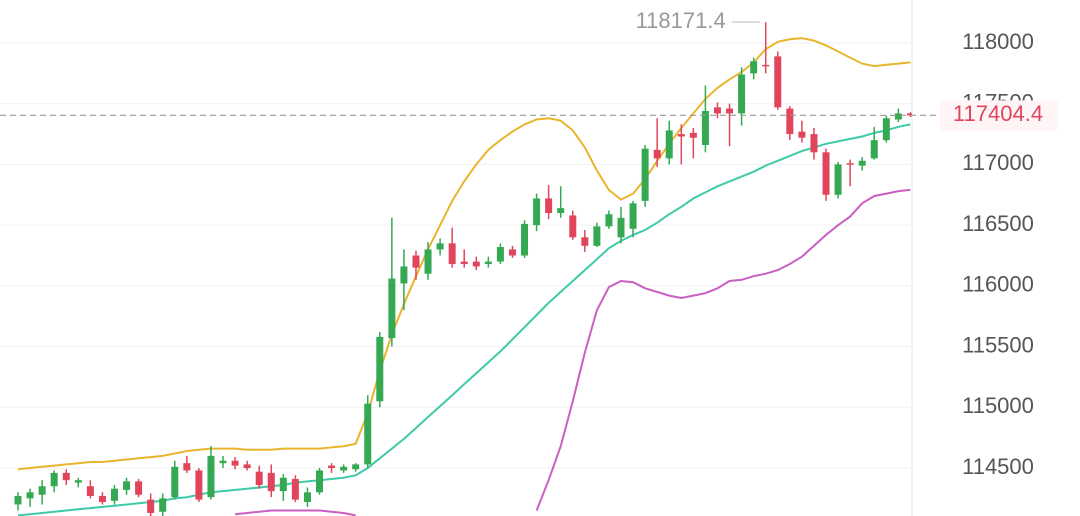 The image size is (1080, 516). What do you see at coordinates (998, 466) in the screenshot?
I see `y-tick-label: 114500` at bounding box center [998, 466].